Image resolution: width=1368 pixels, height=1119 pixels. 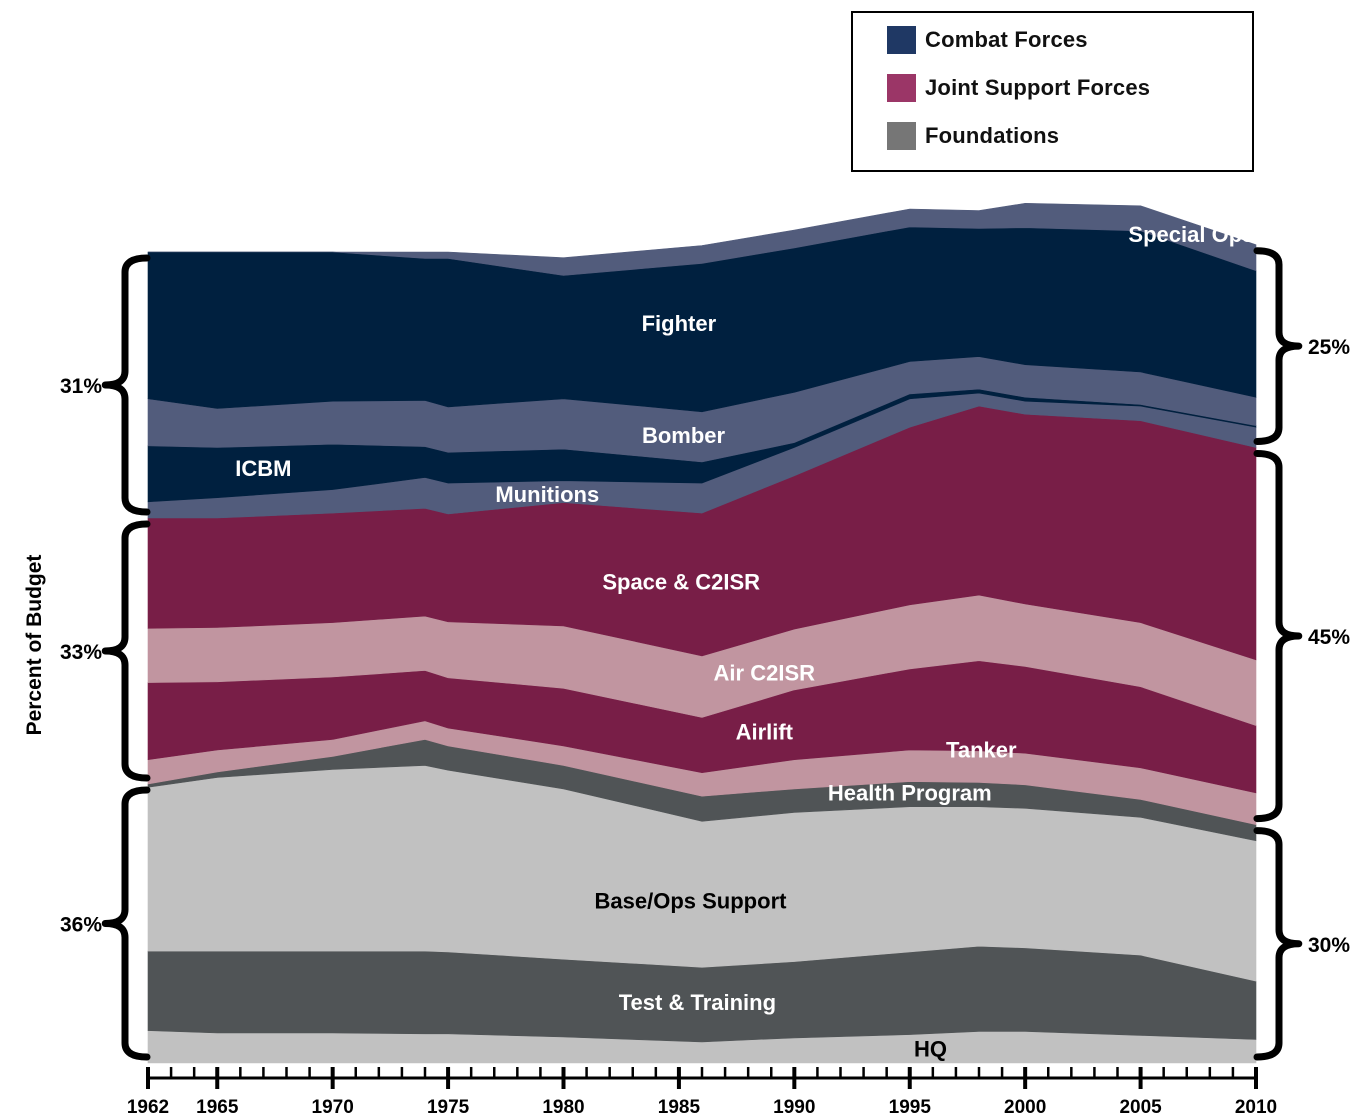 I want to click on legend-item-combat-forces: Combat Forces, so click(x=987, y=40).